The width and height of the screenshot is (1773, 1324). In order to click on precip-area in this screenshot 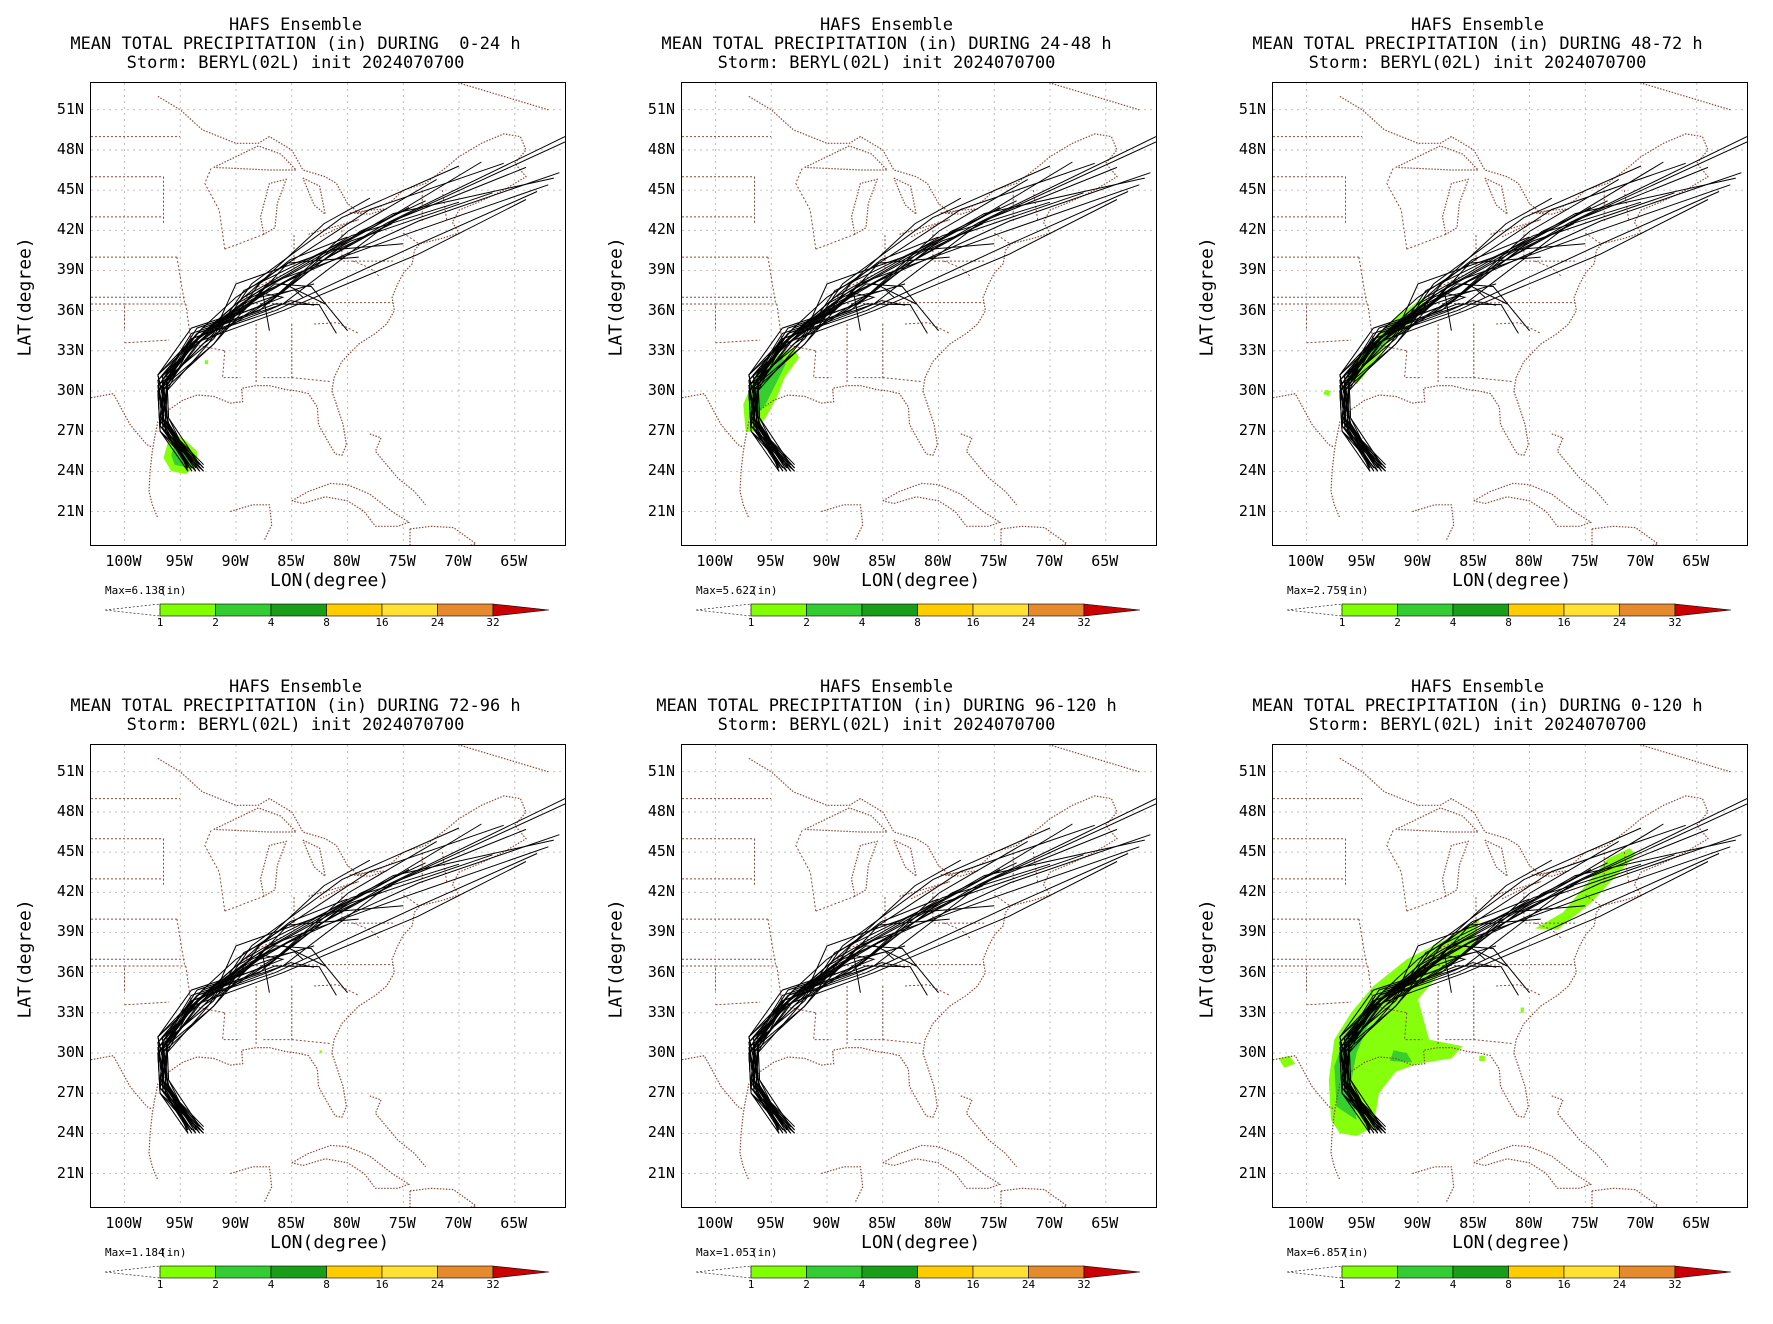, I will do `click(1522, 1010)`.